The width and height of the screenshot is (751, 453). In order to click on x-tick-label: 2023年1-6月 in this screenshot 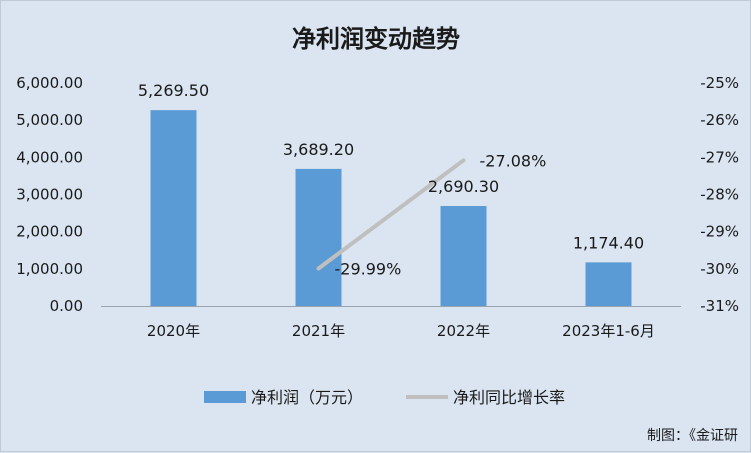, I will do `click(608, 331)`.